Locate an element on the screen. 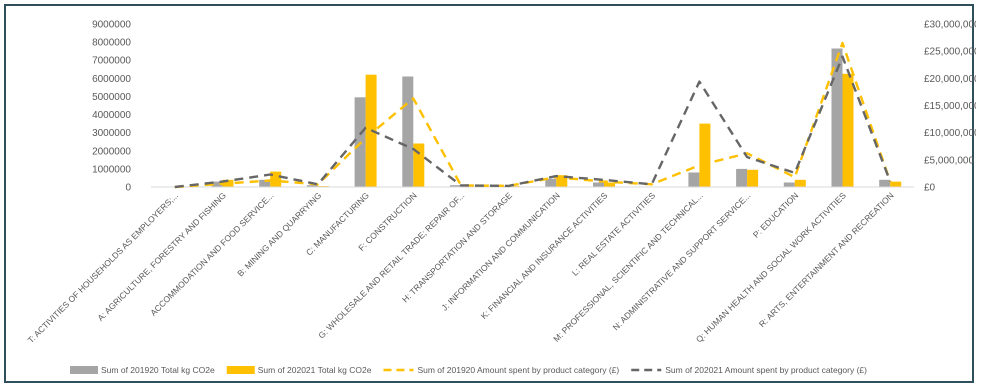 This screenshot has width=981, height=389. y-left-tick-label: 6000000 is located at coordinates (111, 79).